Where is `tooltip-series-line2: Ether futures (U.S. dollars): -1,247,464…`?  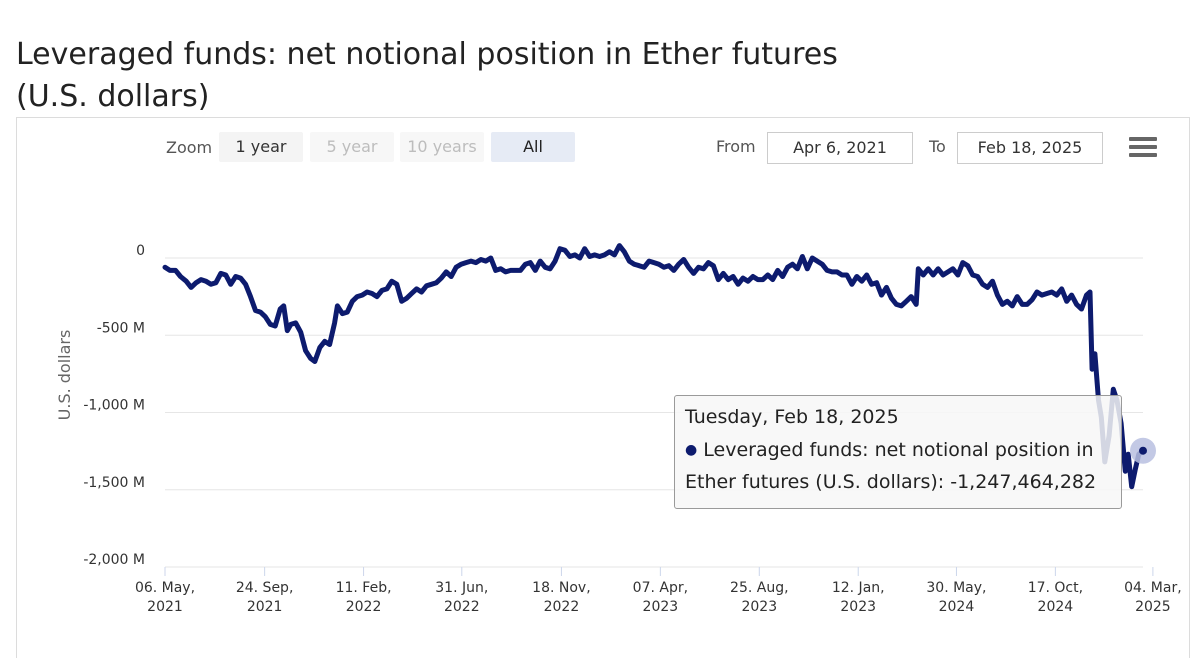 tooltip-series-line2: Ether futures (U.S. dollars): -1,247,464… is located at coordinates (891, 482).